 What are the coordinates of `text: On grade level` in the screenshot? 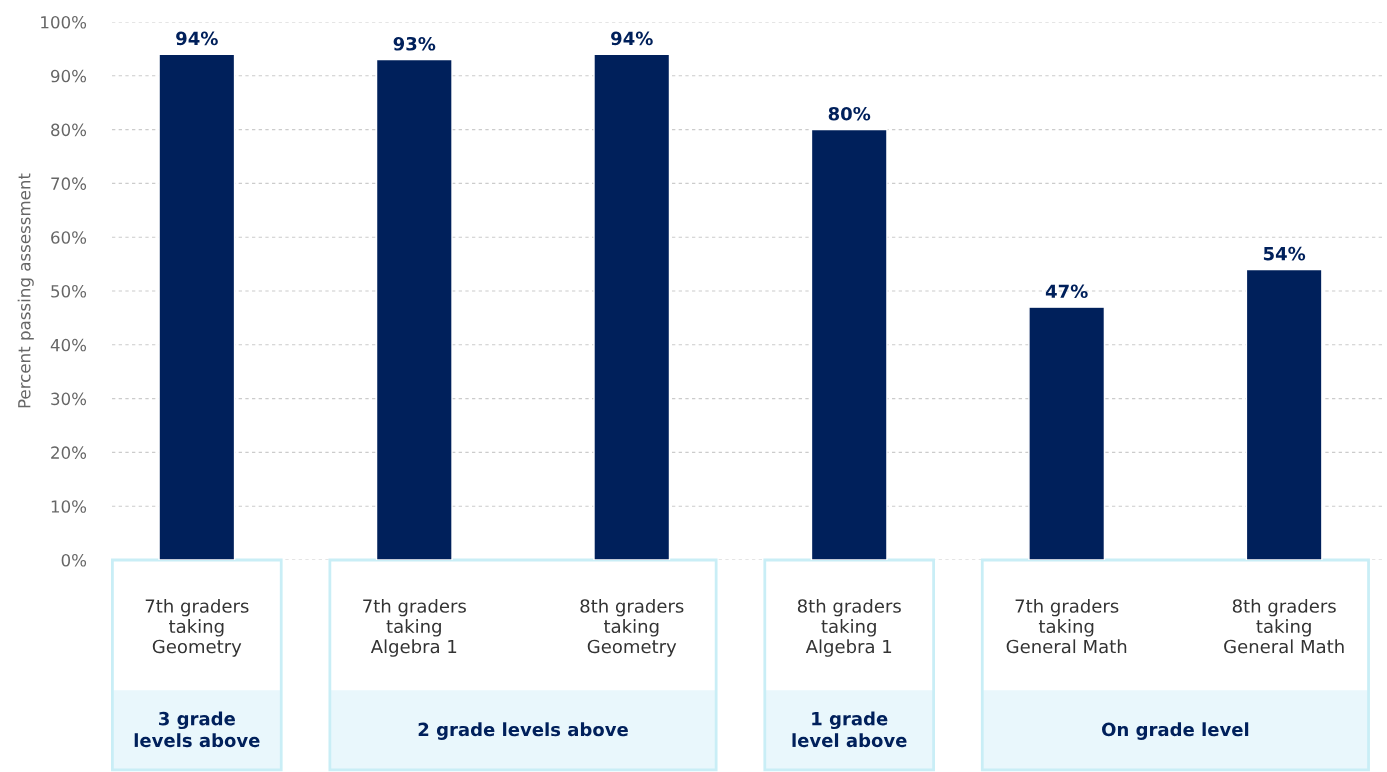 It's located at (1175, 731).